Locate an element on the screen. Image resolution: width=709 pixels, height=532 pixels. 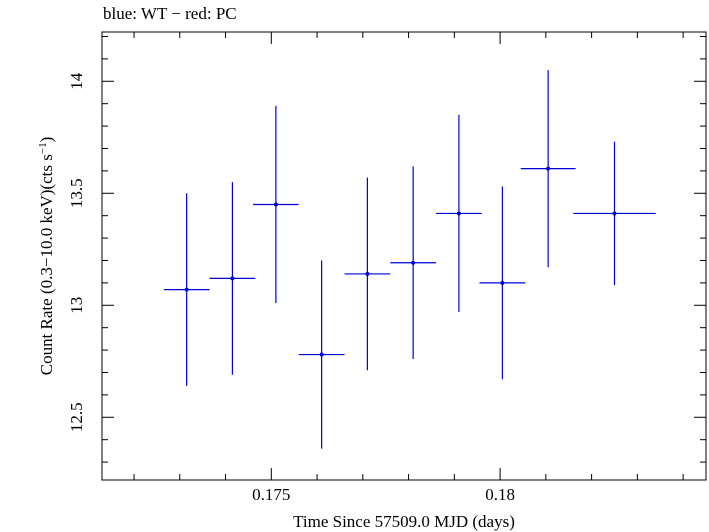
y-axis-label: Count Rate (0.3−10.0 keV)(cts s−1) is located at coordinates (46, 256).